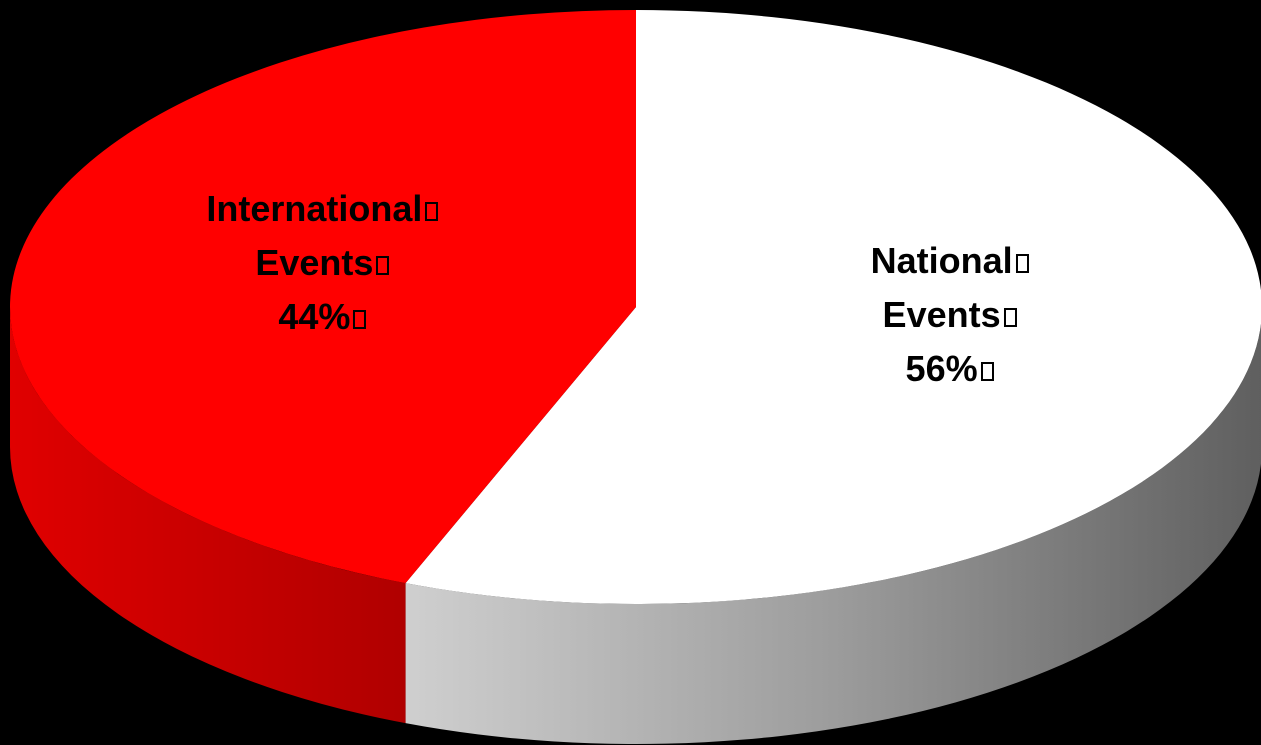 The height and width of the screenshot is (745, 1261). Describe the element at coordinates (314, 208) in the screenshot. I see `data-label-text: International` at that location.